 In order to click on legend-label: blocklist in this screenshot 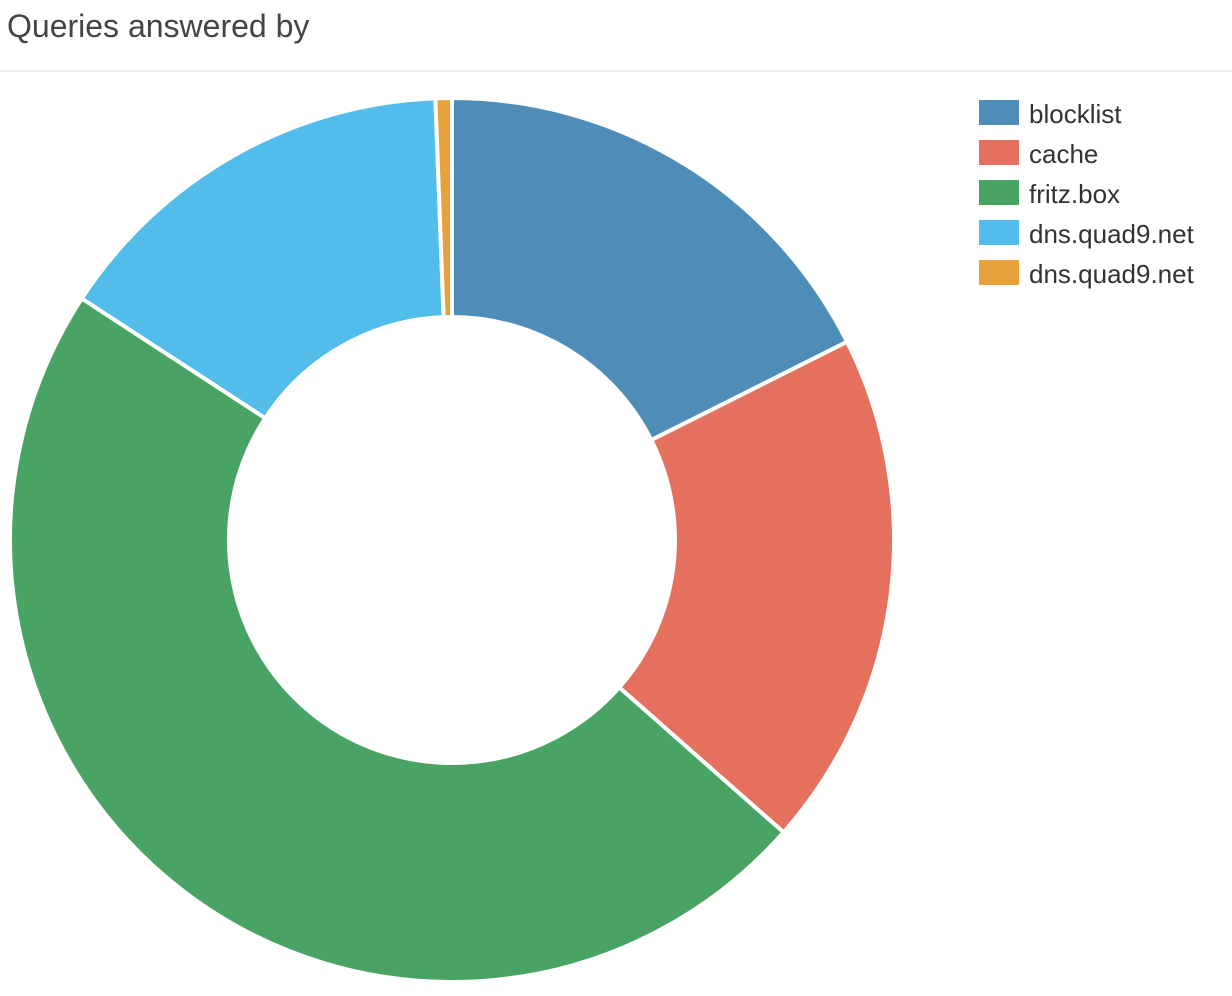, I will do `click(1075, 114)`.